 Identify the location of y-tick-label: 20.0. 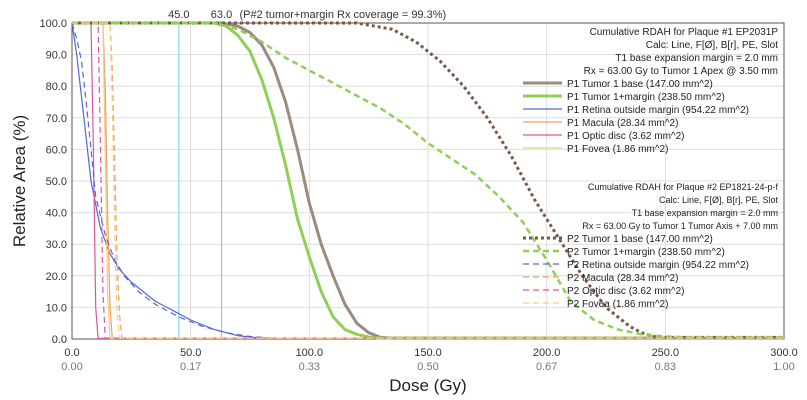
(56, 277).